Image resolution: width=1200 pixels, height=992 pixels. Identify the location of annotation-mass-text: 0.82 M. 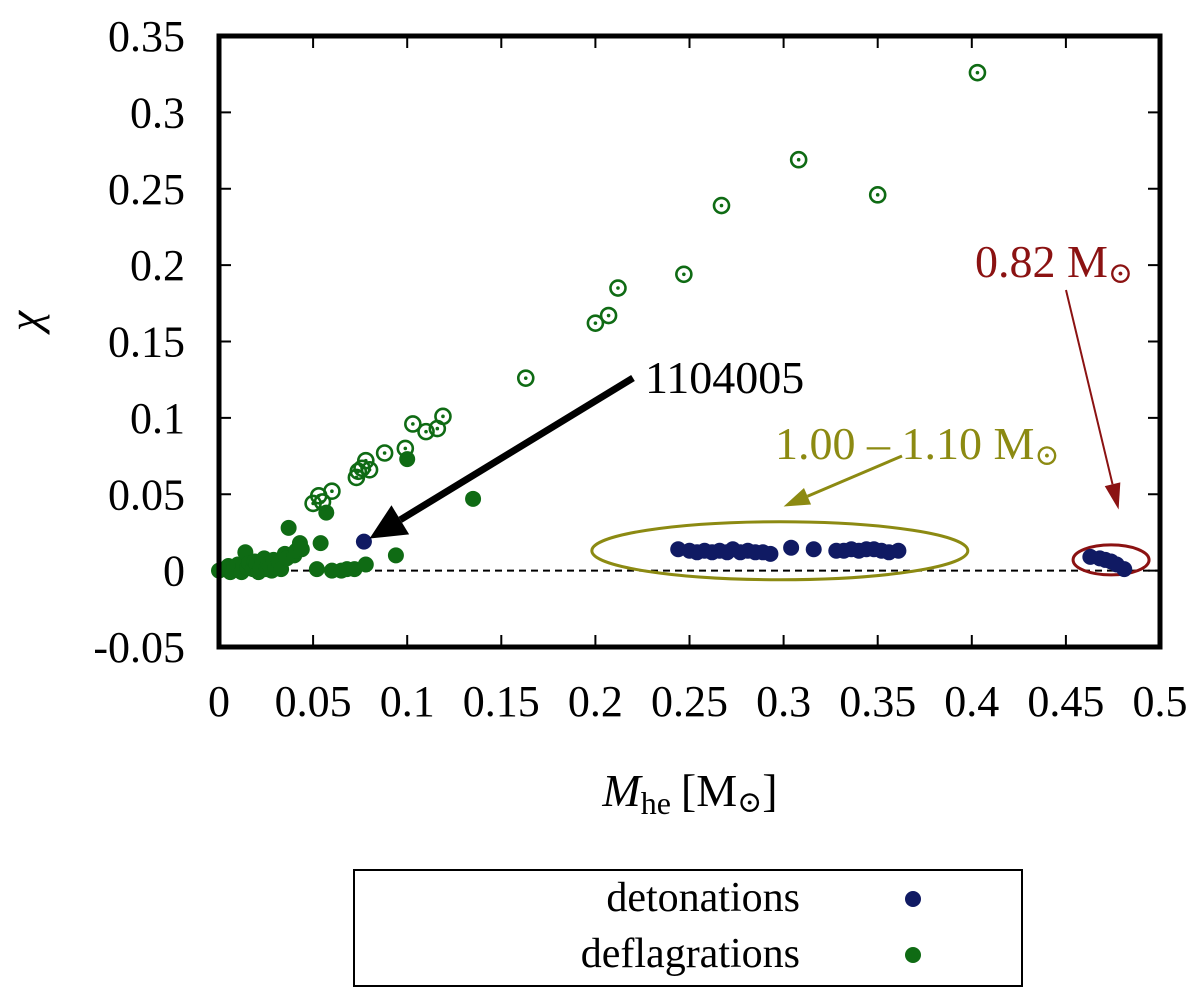
(1041, 261).